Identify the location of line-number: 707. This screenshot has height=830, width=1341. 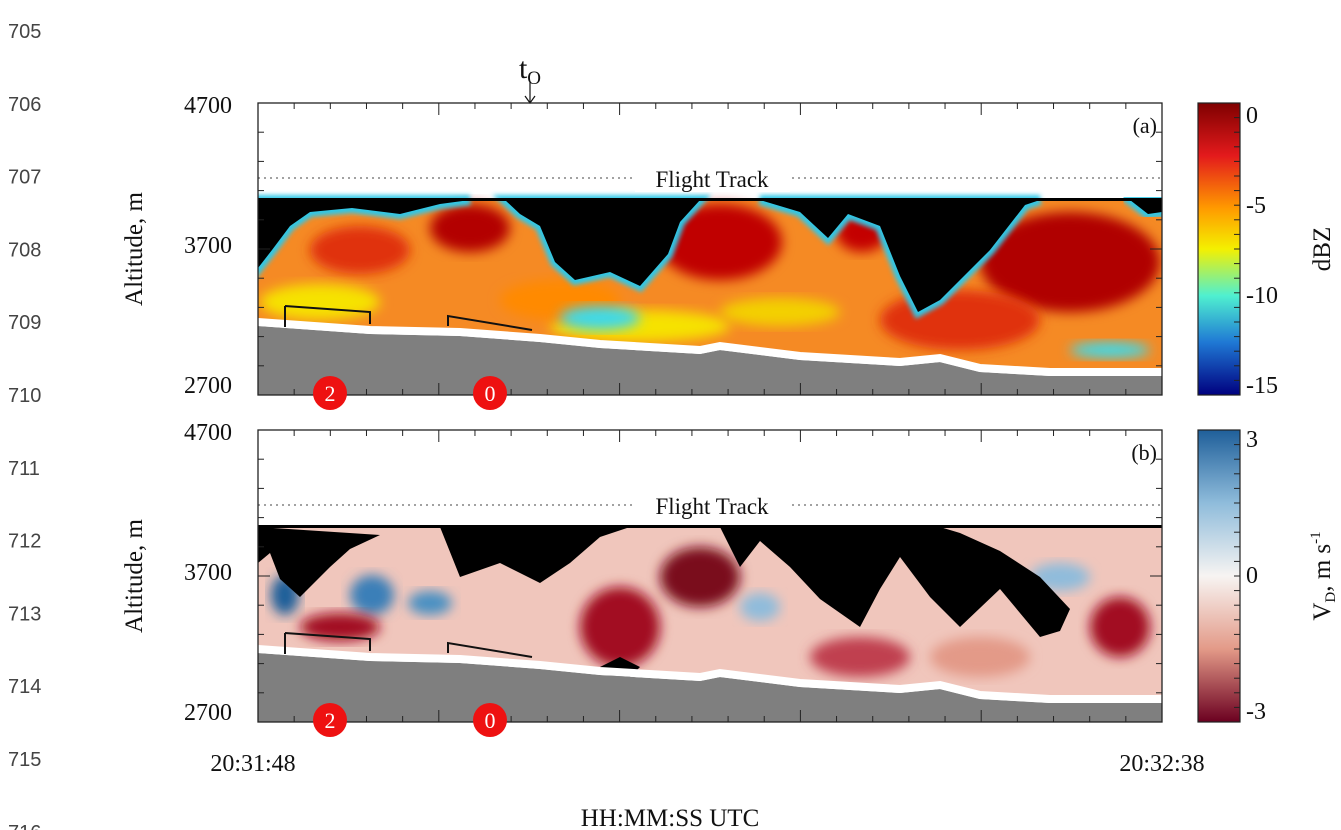
(24, 178).